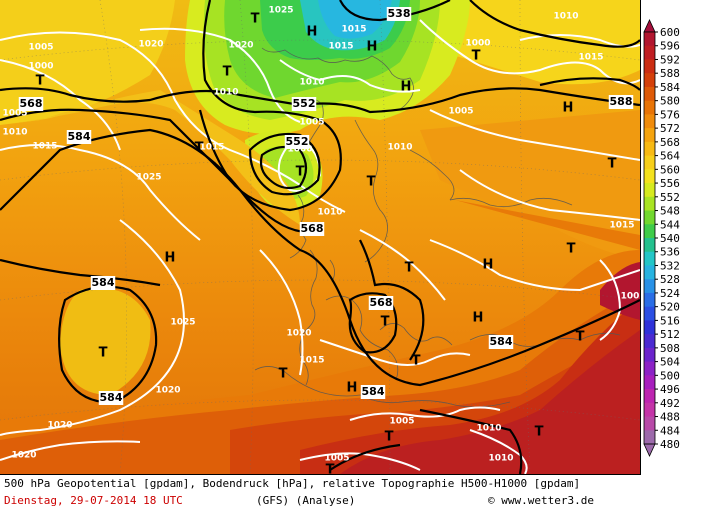  What do you see at coordinates (670, 183) in the screenshot?
I see `legend-label: 556` at bounding box center [670, 183].